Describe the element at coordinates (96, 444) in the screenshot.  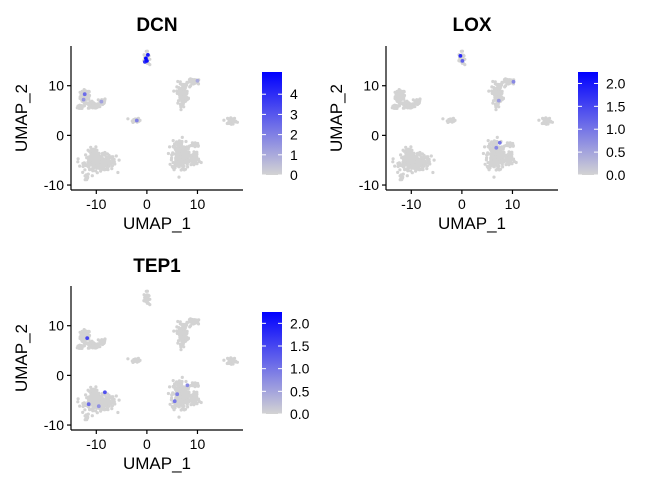
I see `x-tick-label: -10` at that location.